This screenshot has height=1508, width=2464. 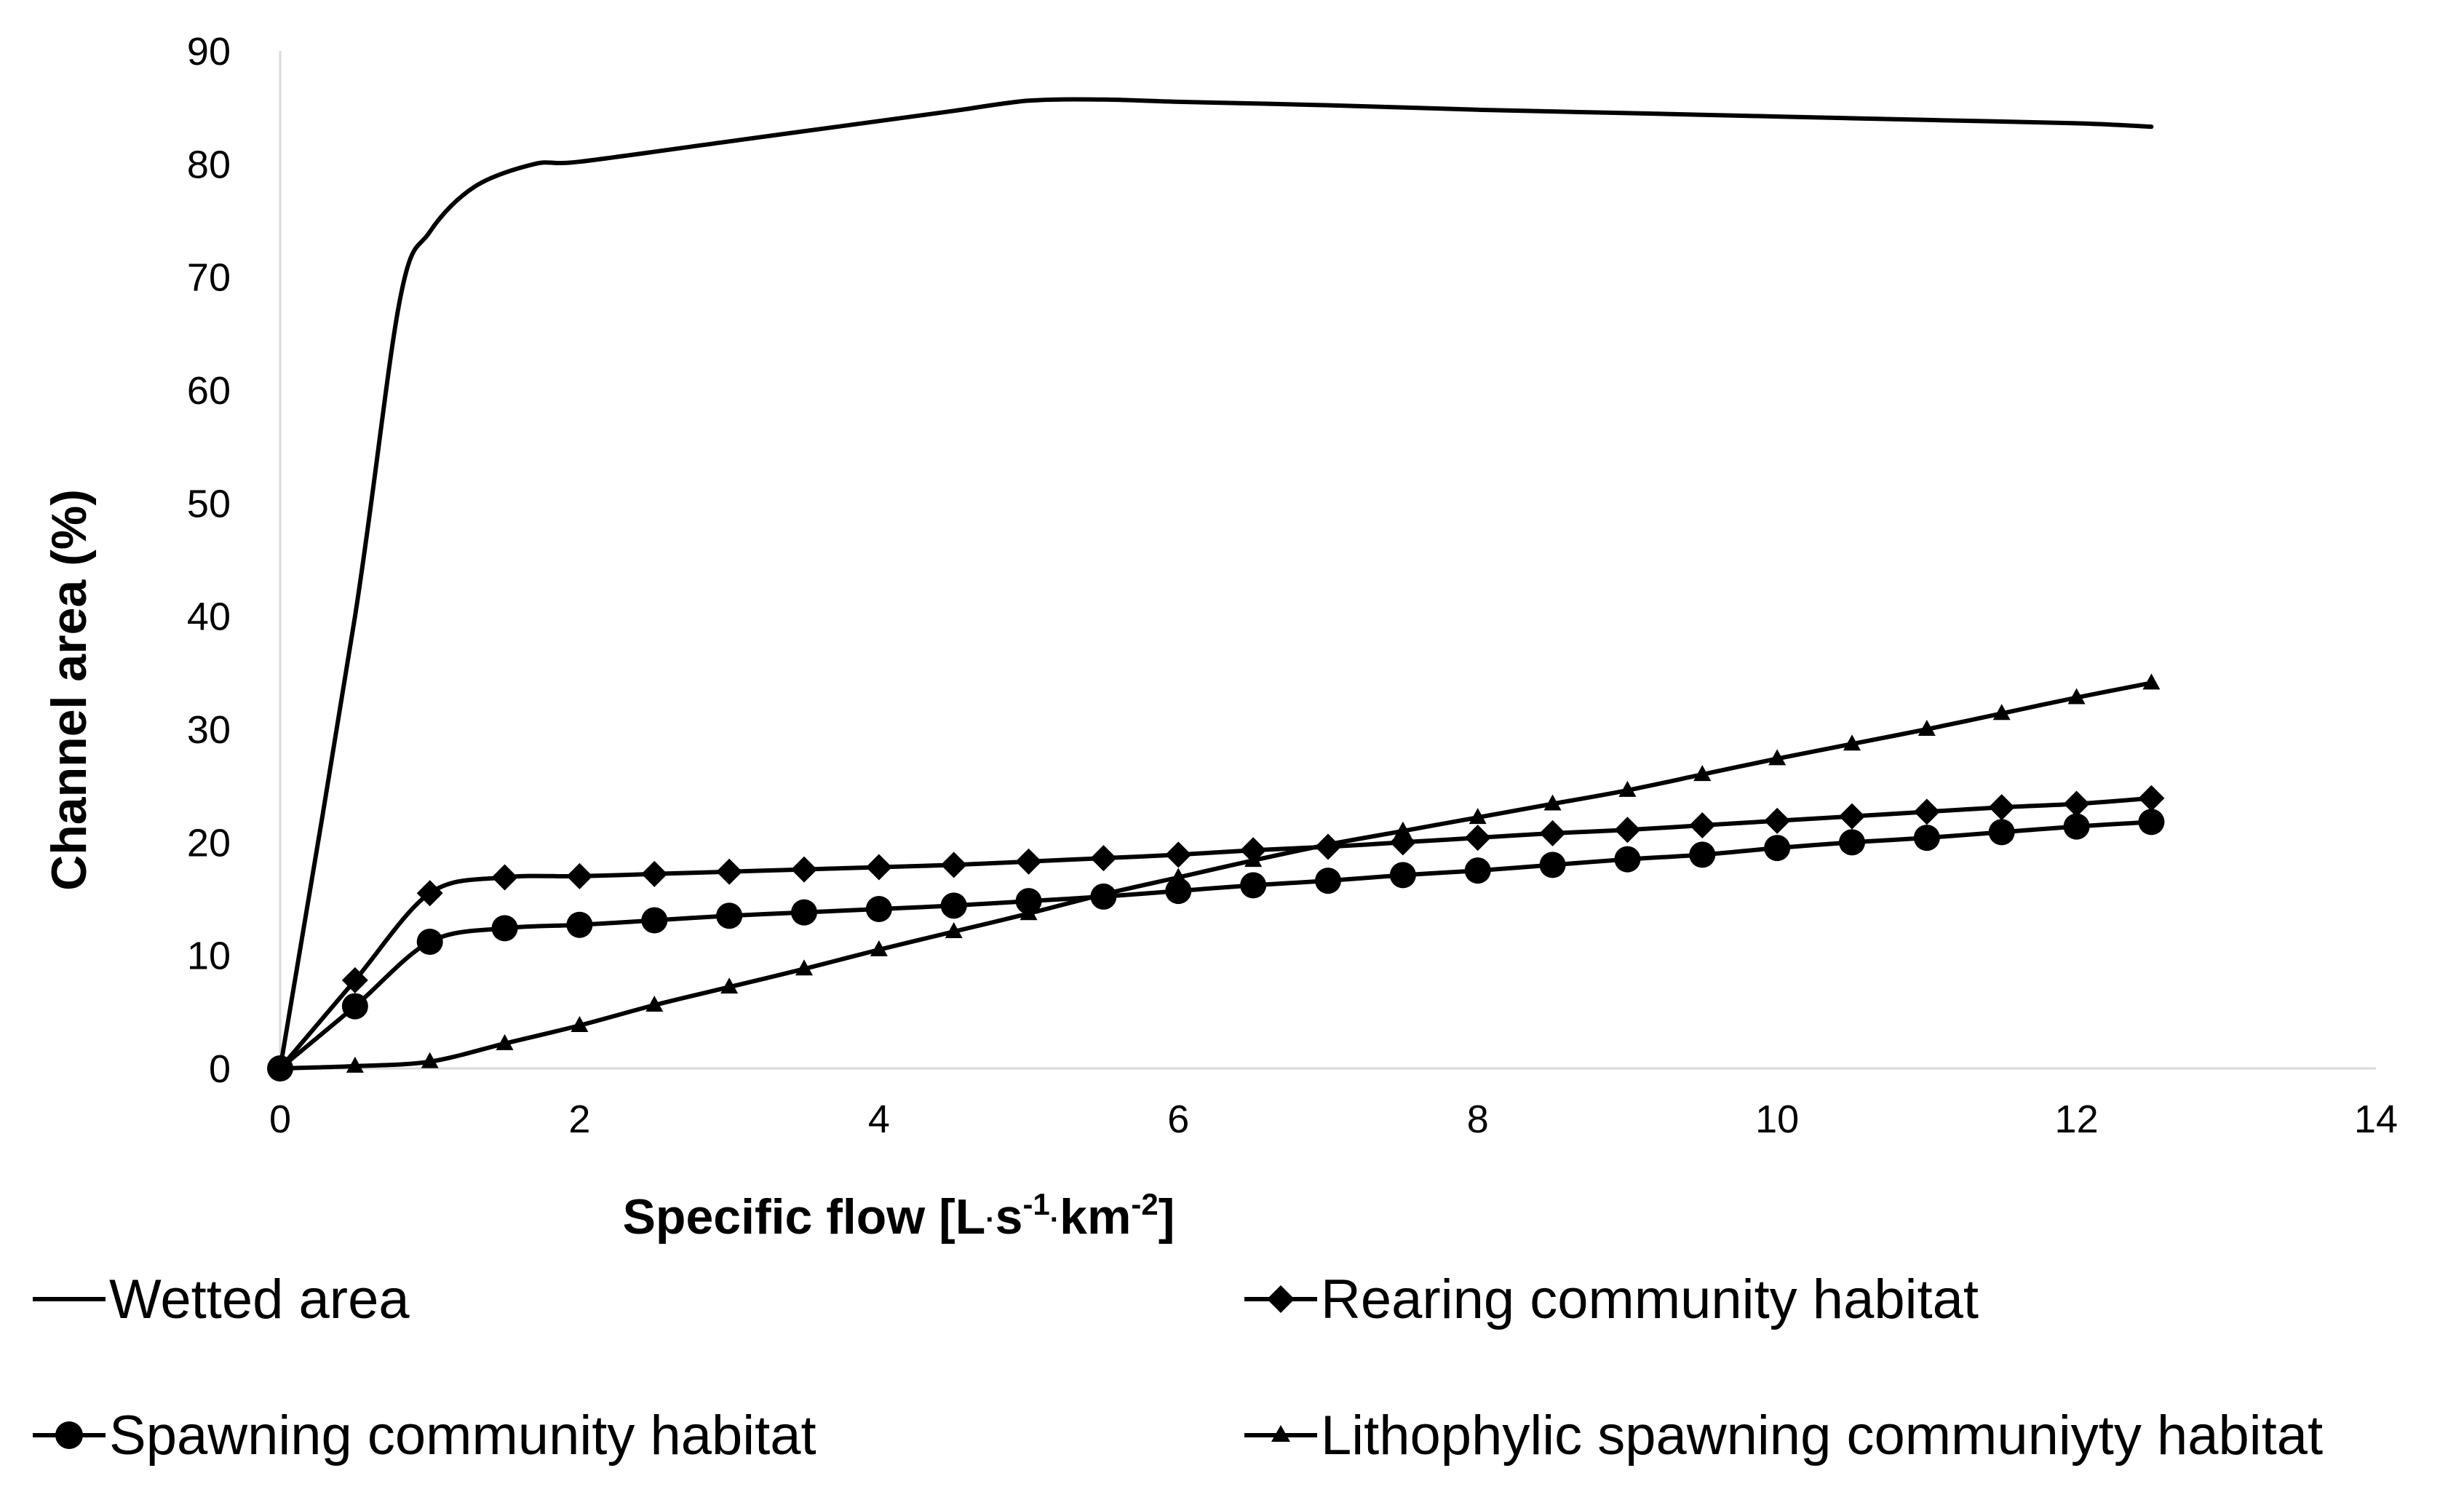 I want to click on legend-label-lithophylic: Lithophylic spawning communiyty habitat, so click(x=1822, y=1436).